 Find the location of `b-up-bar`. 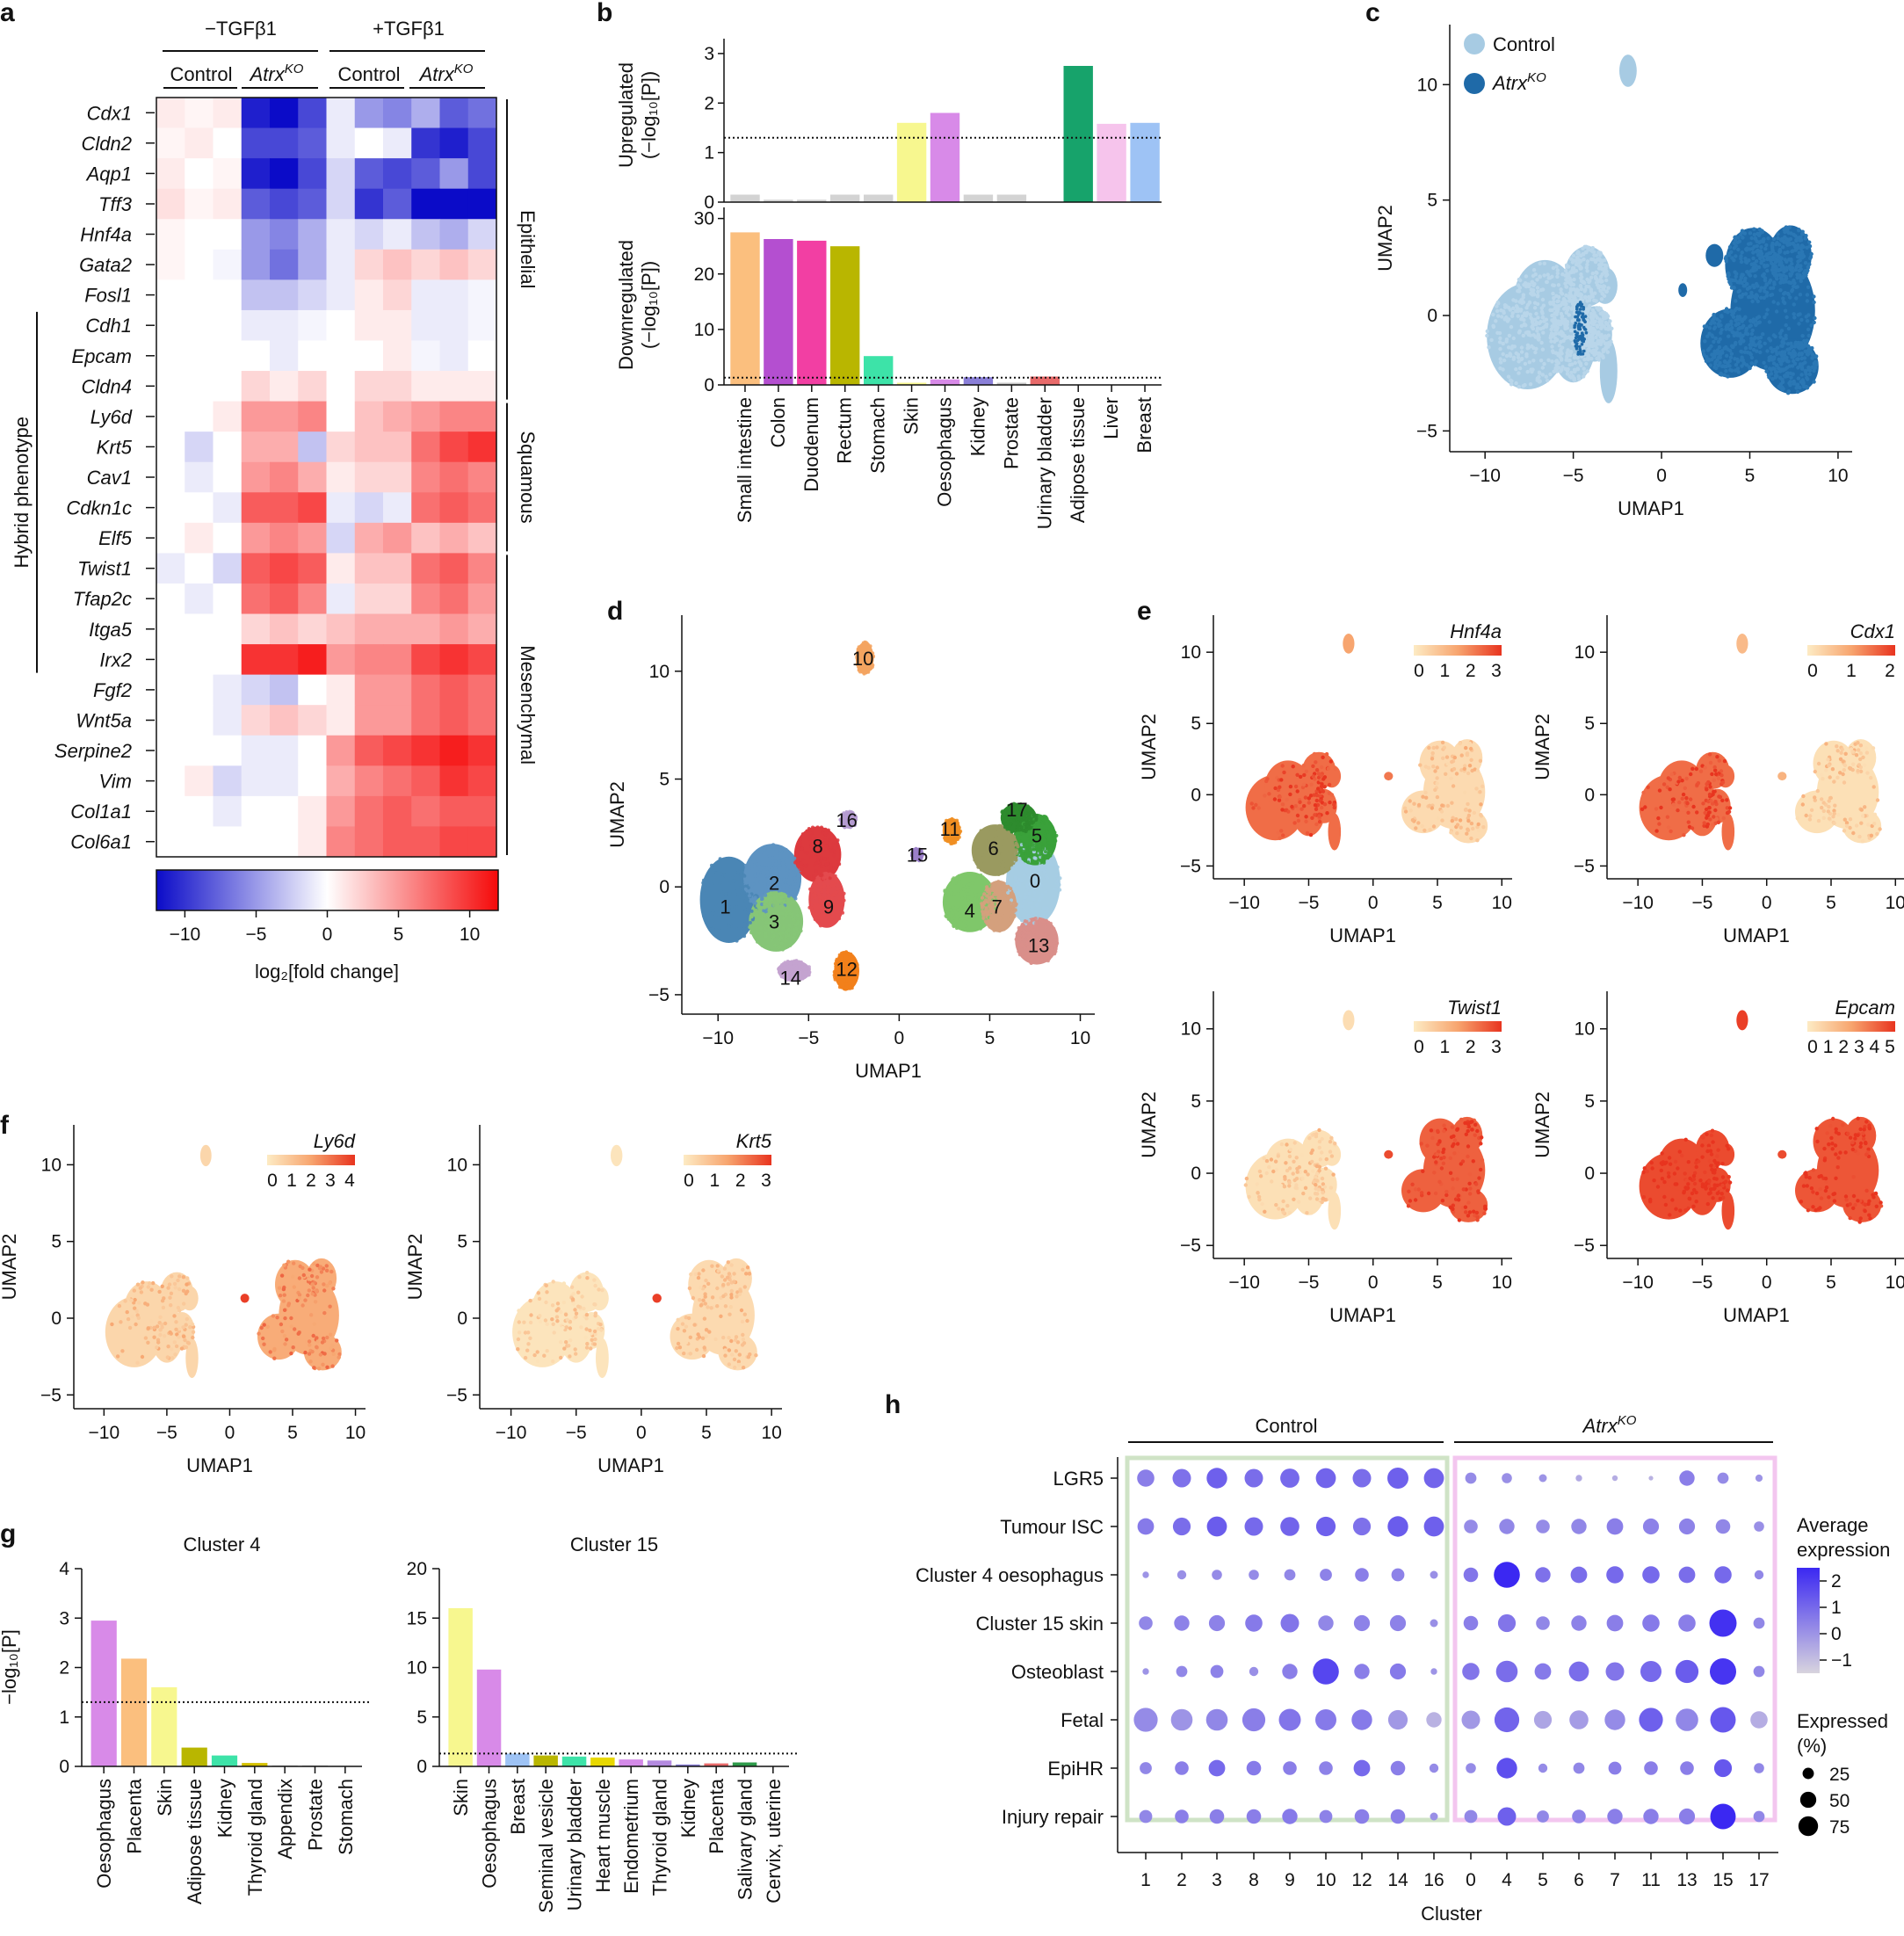

b-up-bar is located at coordinates (745, 198).